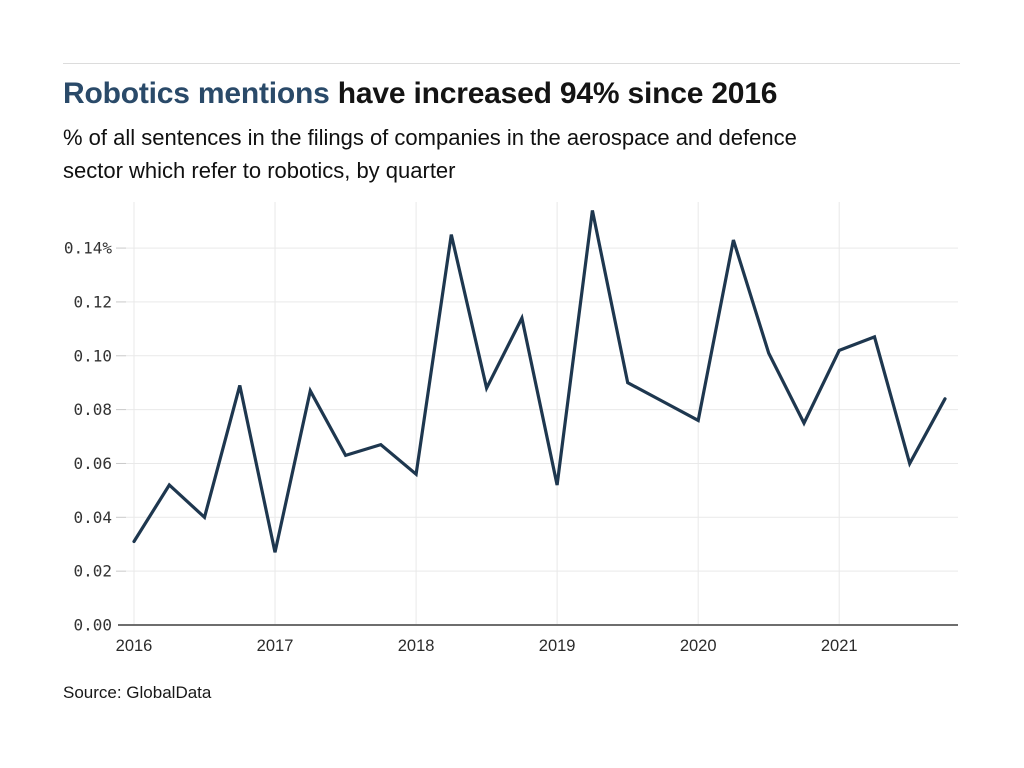 Image resolution: width=1024 pixels, height=768 pixels. Describe the element at coordinates (92, 409) in the screenshot. I see `y-axis-label: 0.08` at that location.